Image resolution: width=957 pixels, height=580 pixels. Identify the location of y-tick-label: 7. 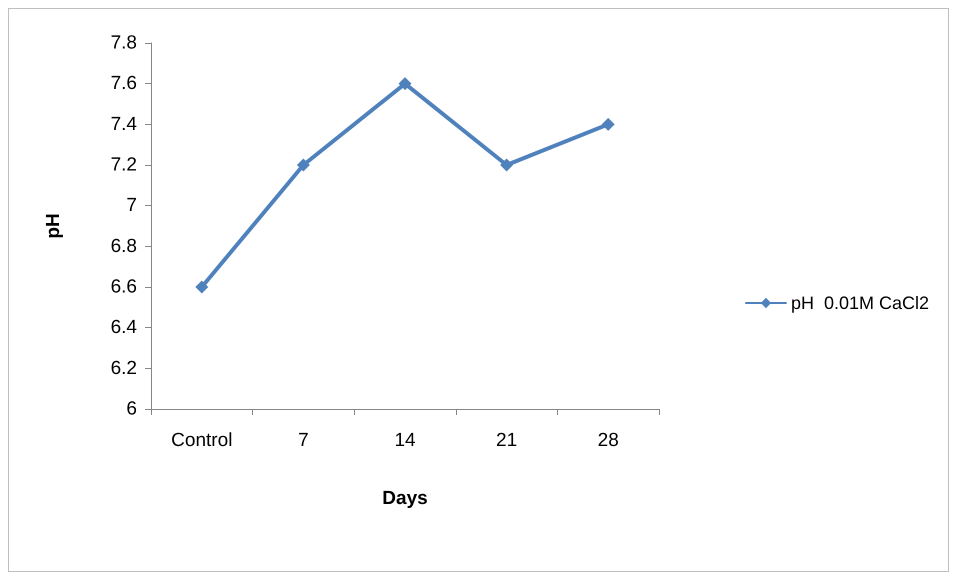
(131, 205).